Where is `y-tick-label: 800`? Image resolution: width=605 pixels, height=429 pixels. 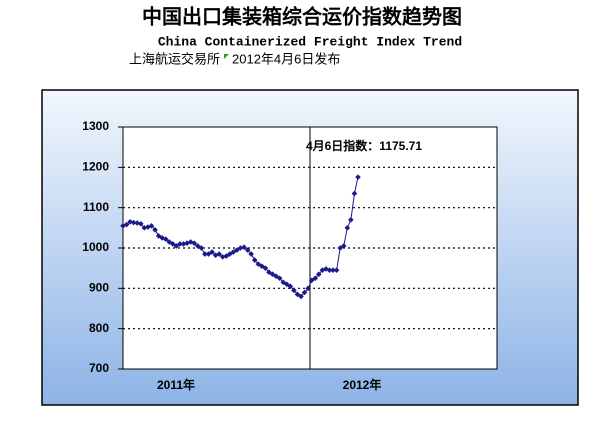
y-tick-label: 800 is located at coordinates (99, 328).